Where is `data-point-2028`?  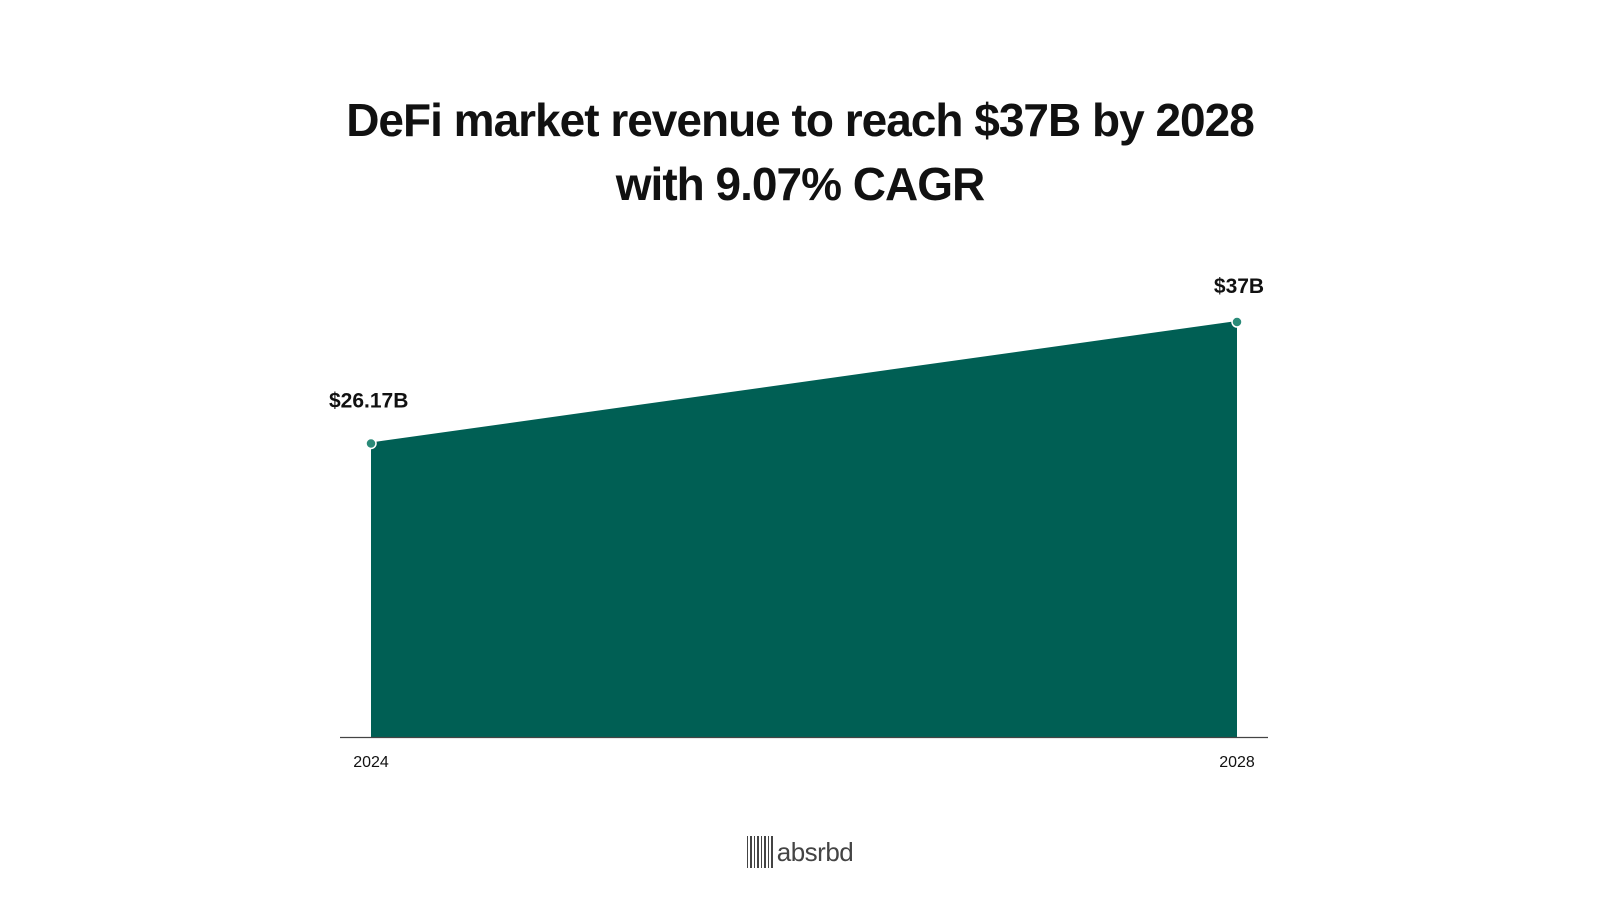
data-point-2028 is located at coordinates (1237, 322).